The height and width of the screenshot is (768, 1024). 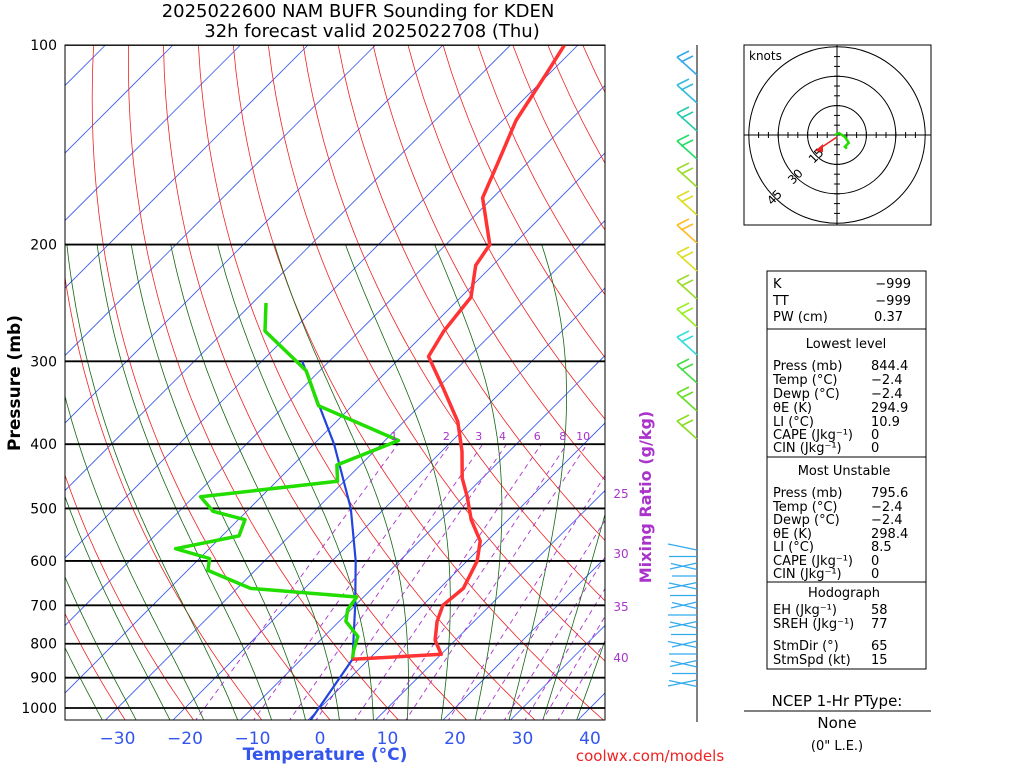 I want to click on low-li-value: 10.9, so click(x=885, y=422).